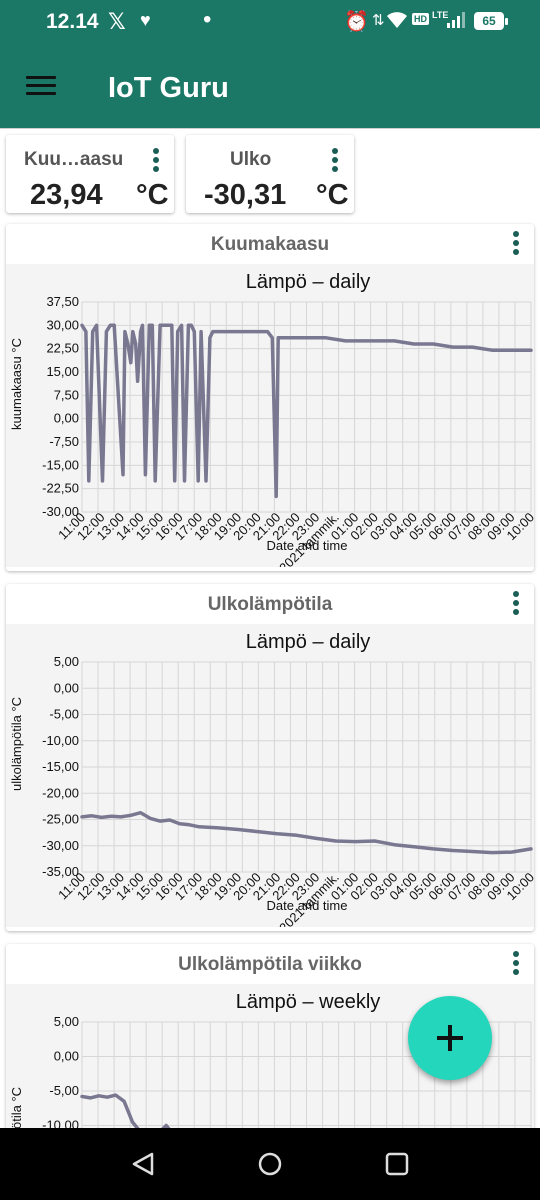 The image size is (540, 1200). I want to click on chart-card-header: Ulkolämpötila viikko, so click(270, 964).